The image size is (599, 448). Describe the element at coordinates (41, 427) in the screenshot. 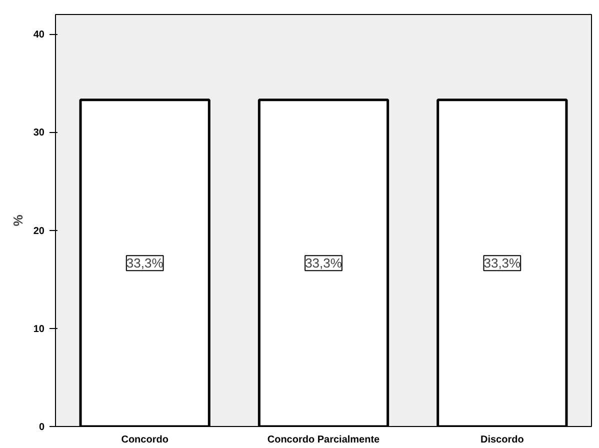

I see `y-tick-label: 0` at that location.